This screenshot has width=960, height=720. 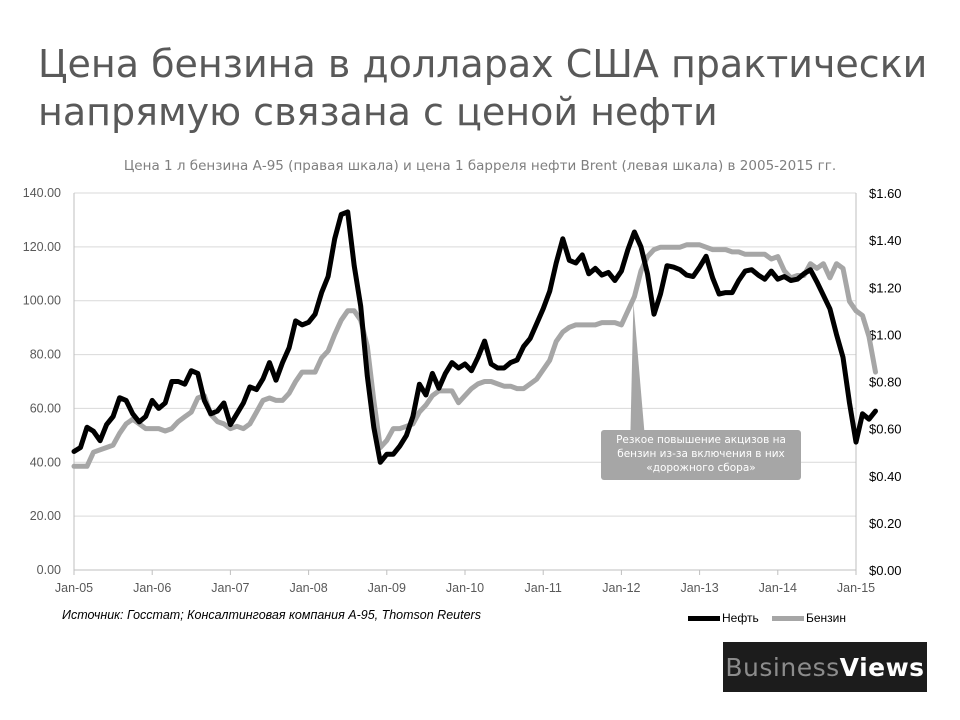 I want to click on x-tick-label: Jan-11, so click(x=543, y=588).